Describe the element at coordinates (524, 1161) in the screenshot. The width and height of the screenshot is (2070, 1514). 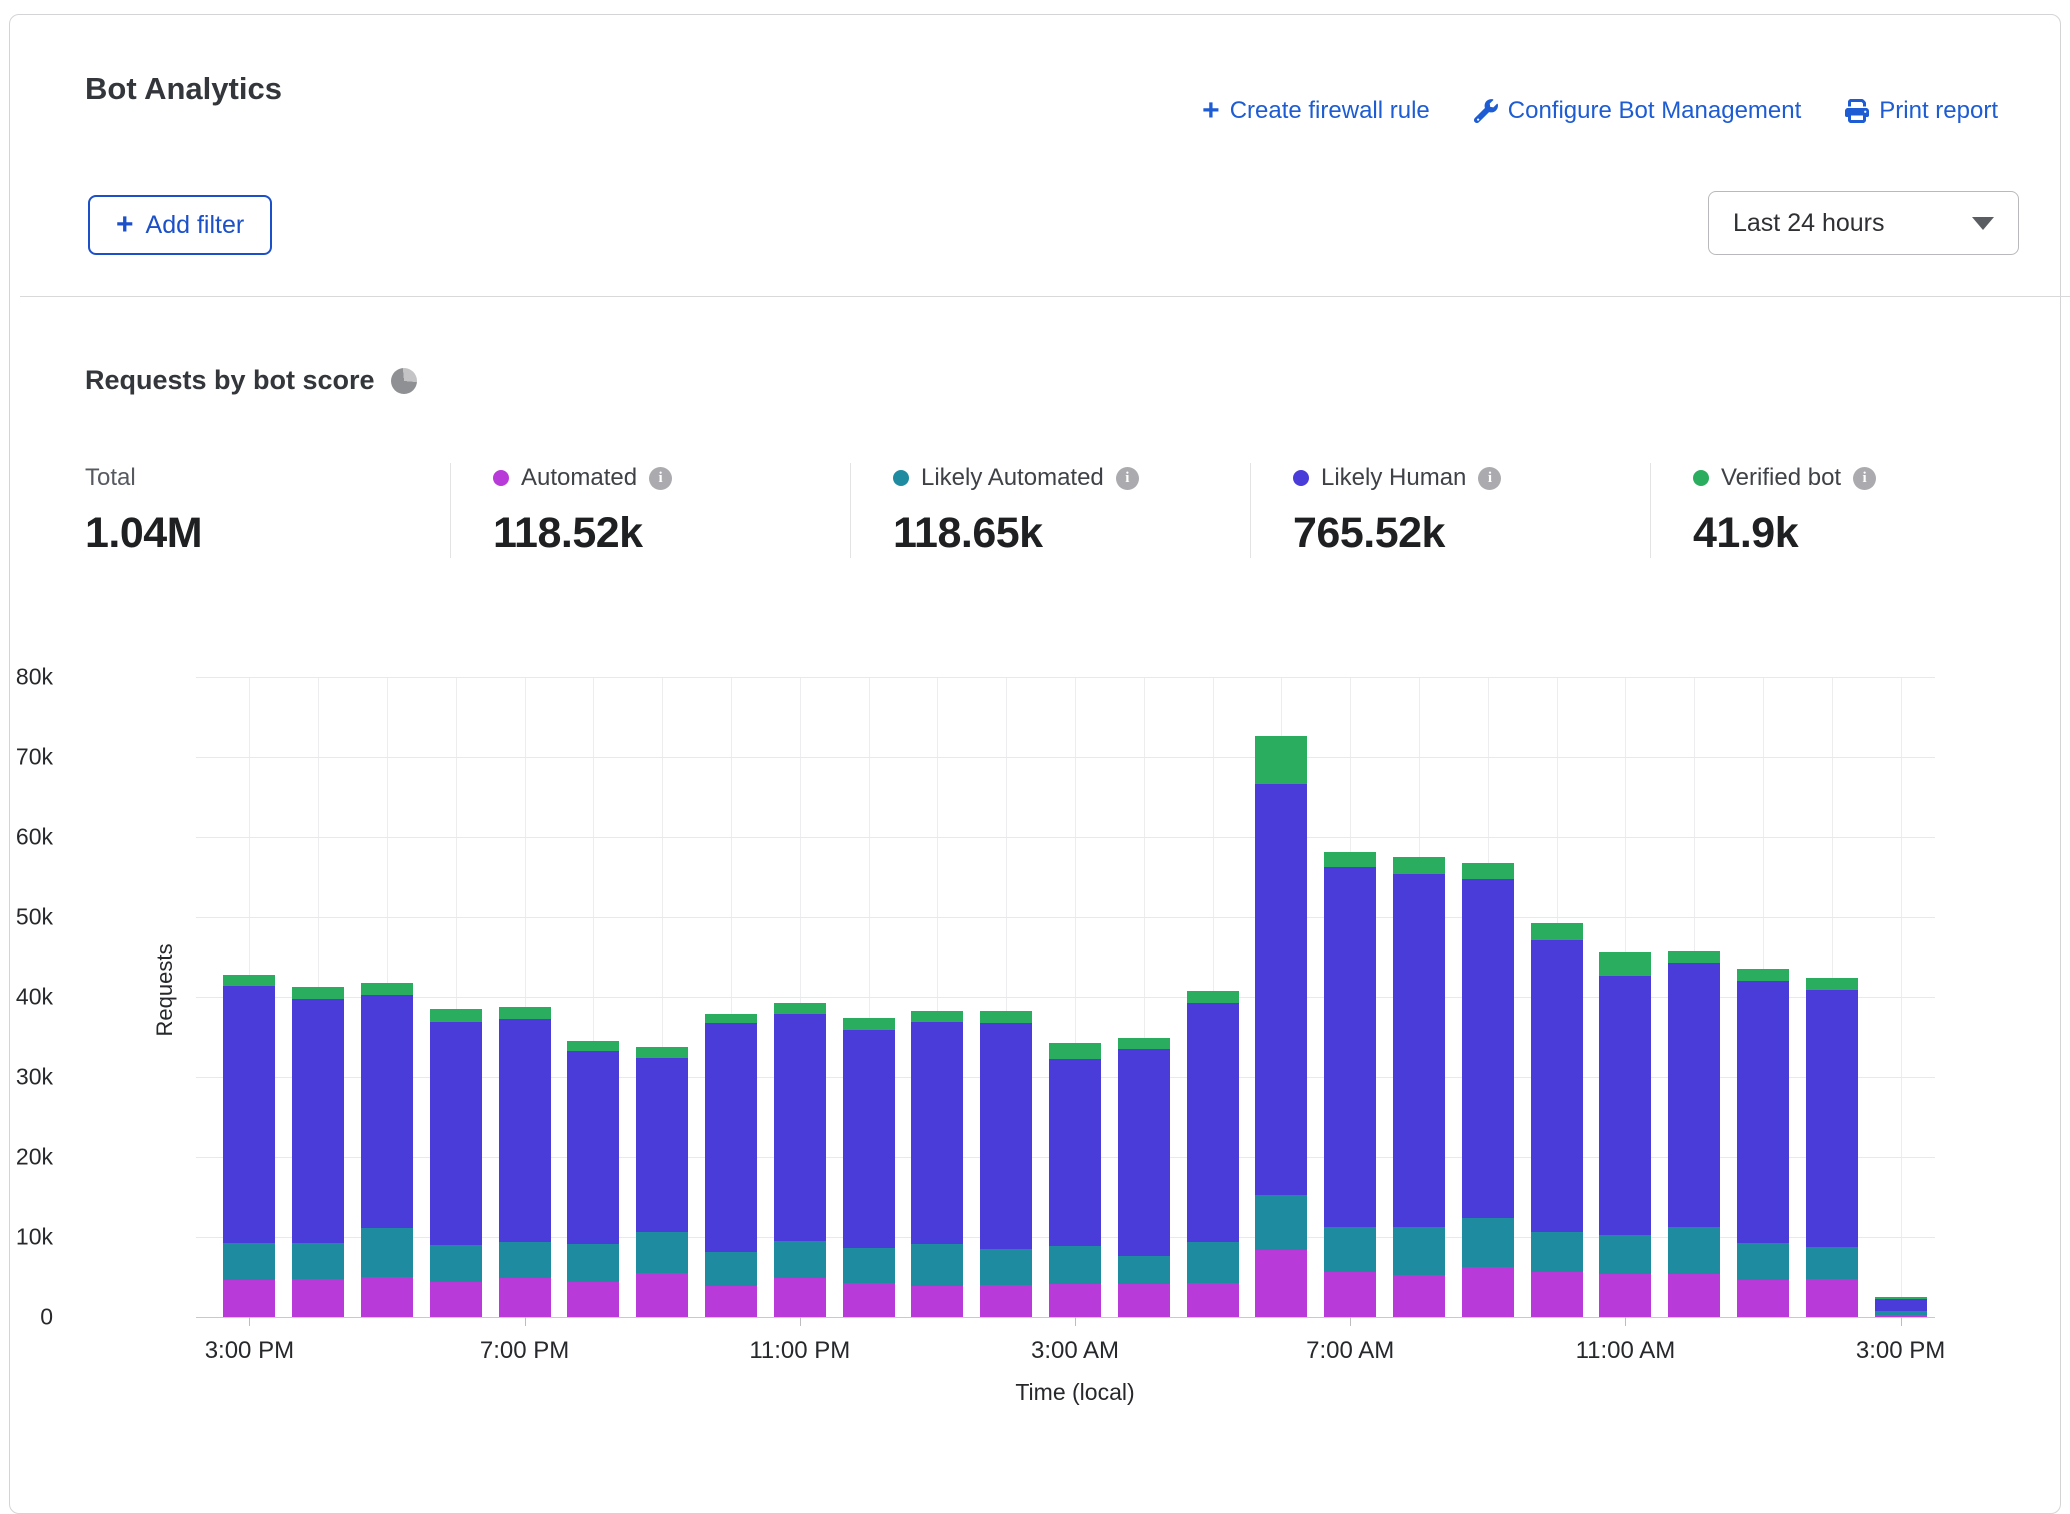
I see `bar-7-00-pm` at that location.